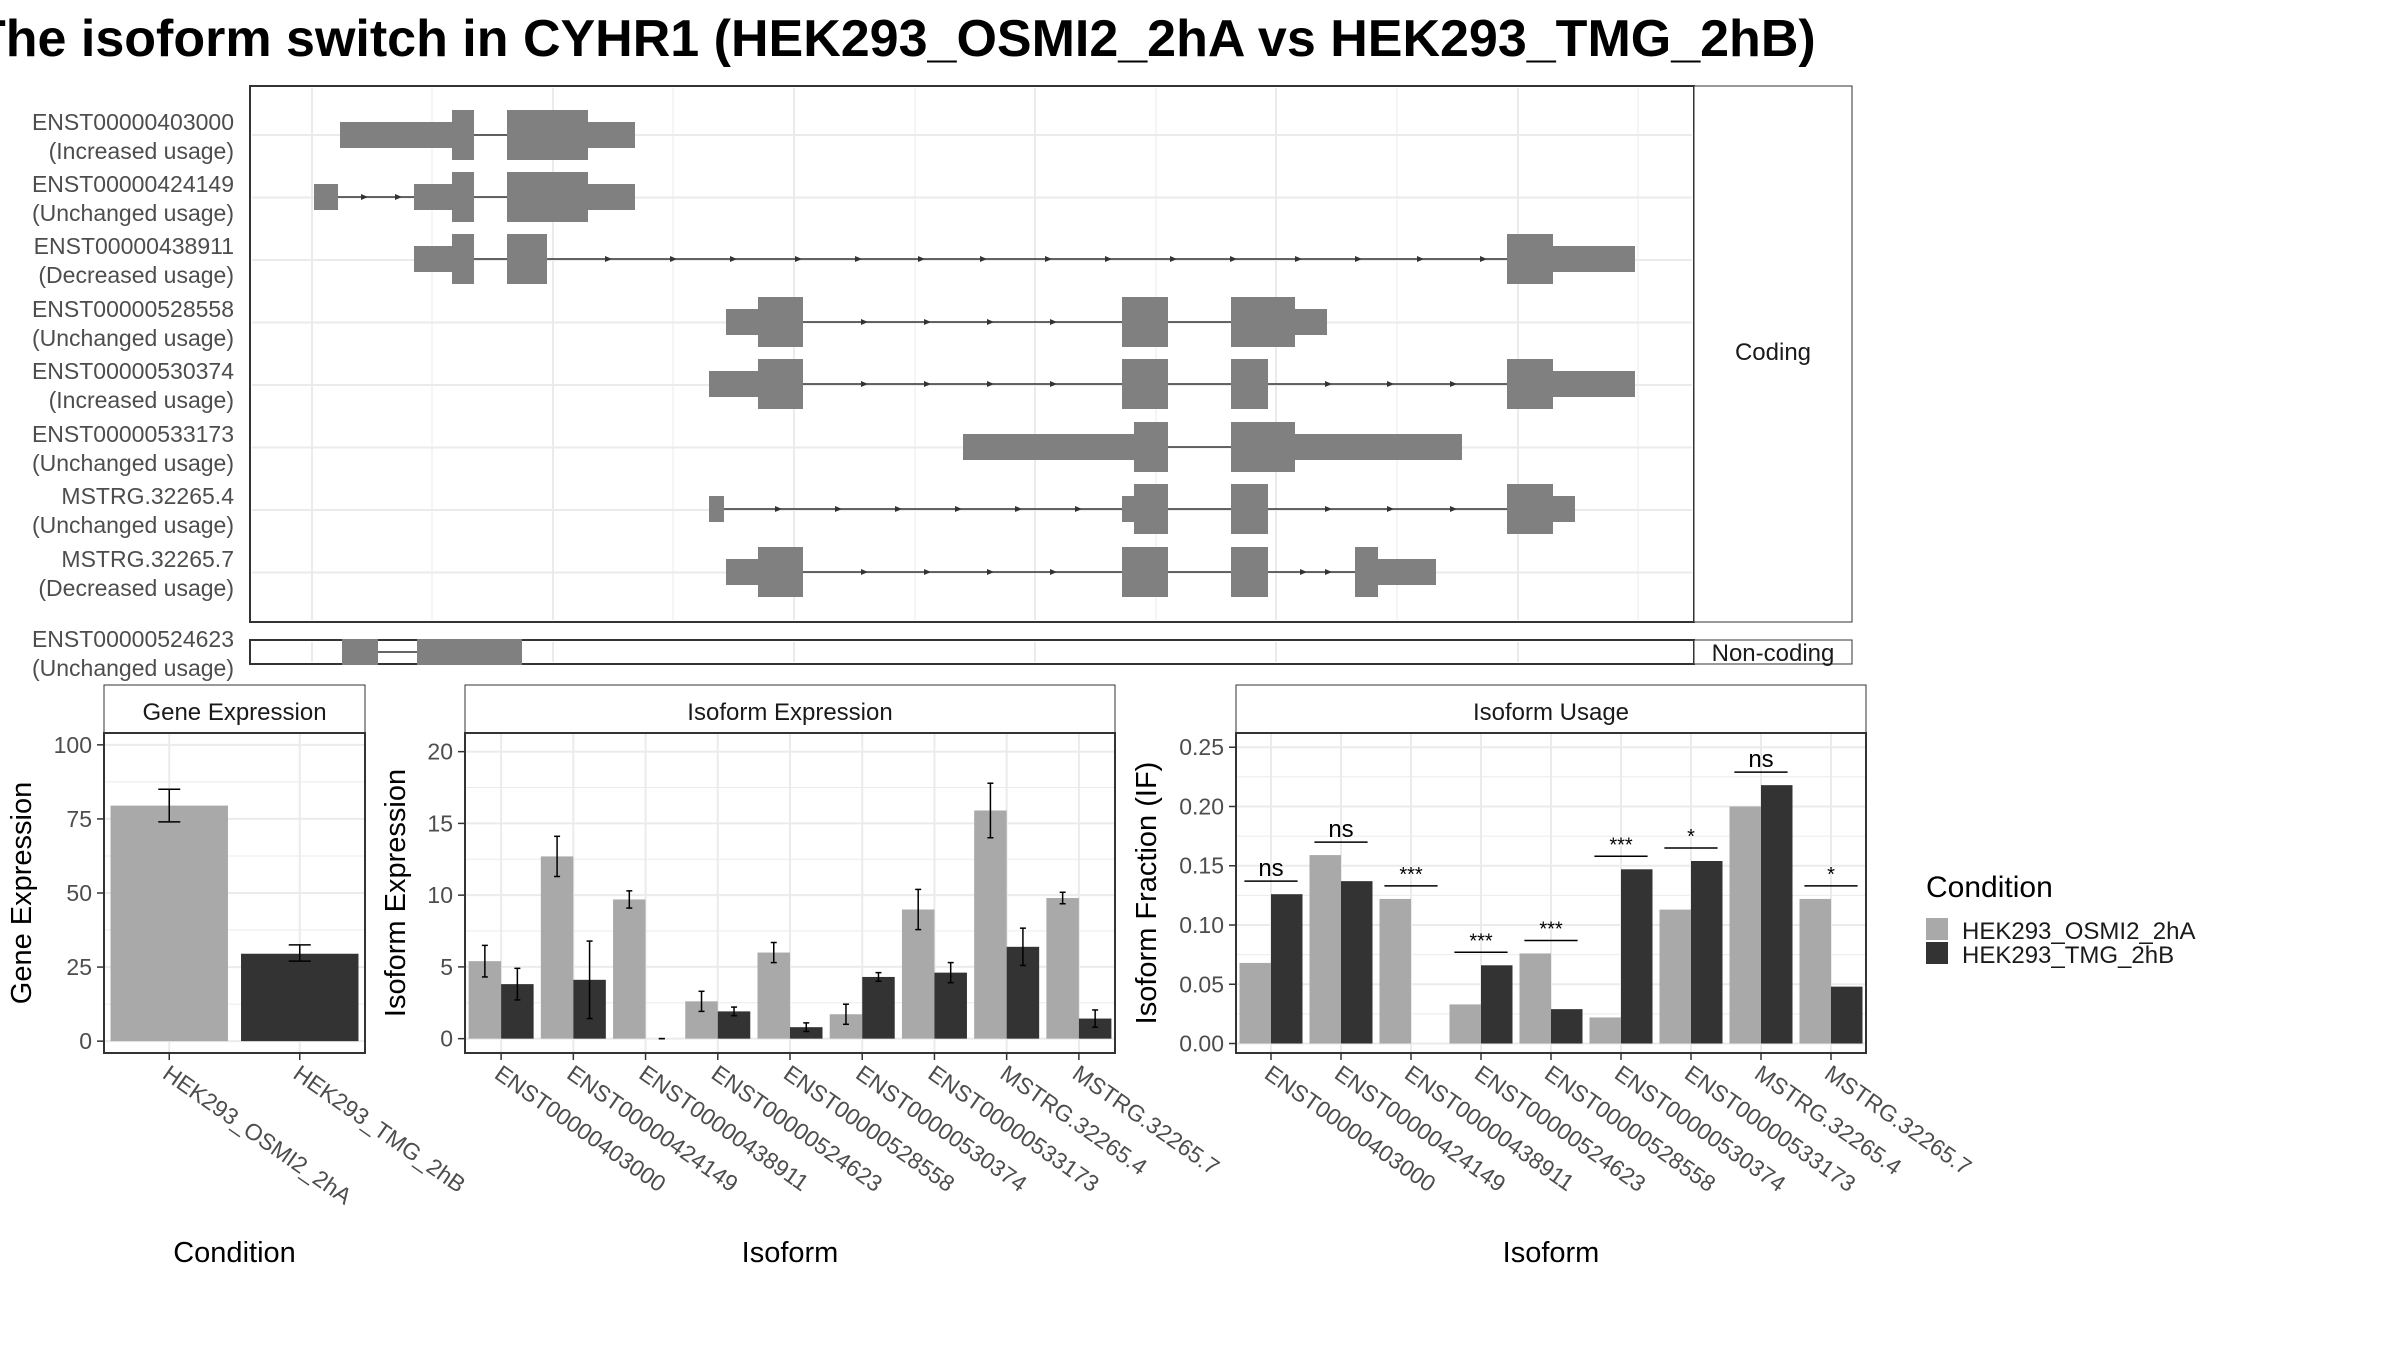 The image size is (2400, 1350). I want to click on y-axis-title: Isoform Fraction (IF), so click(1147, 893).